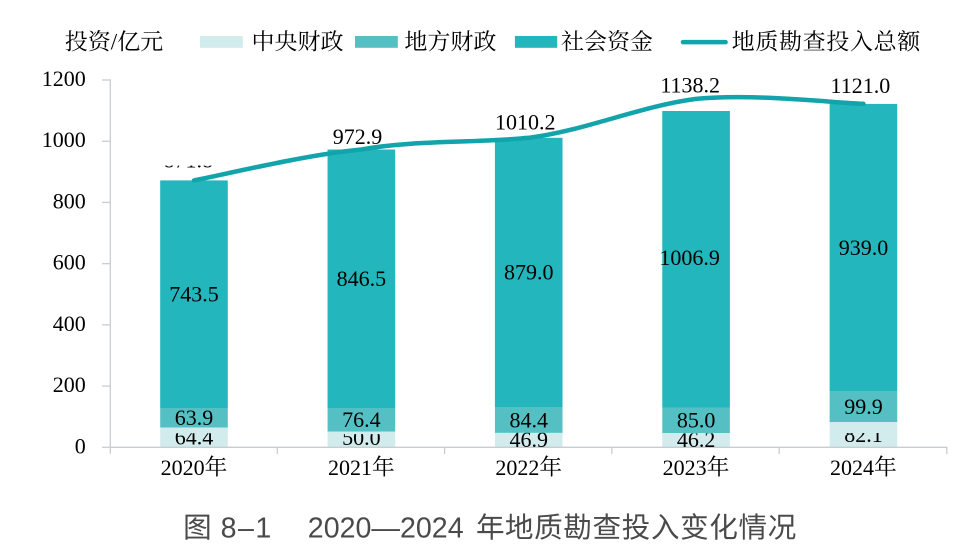  Describe the element at coordinates (64, 139) in the screenshot. I see `svg-text: 1000` at that location.